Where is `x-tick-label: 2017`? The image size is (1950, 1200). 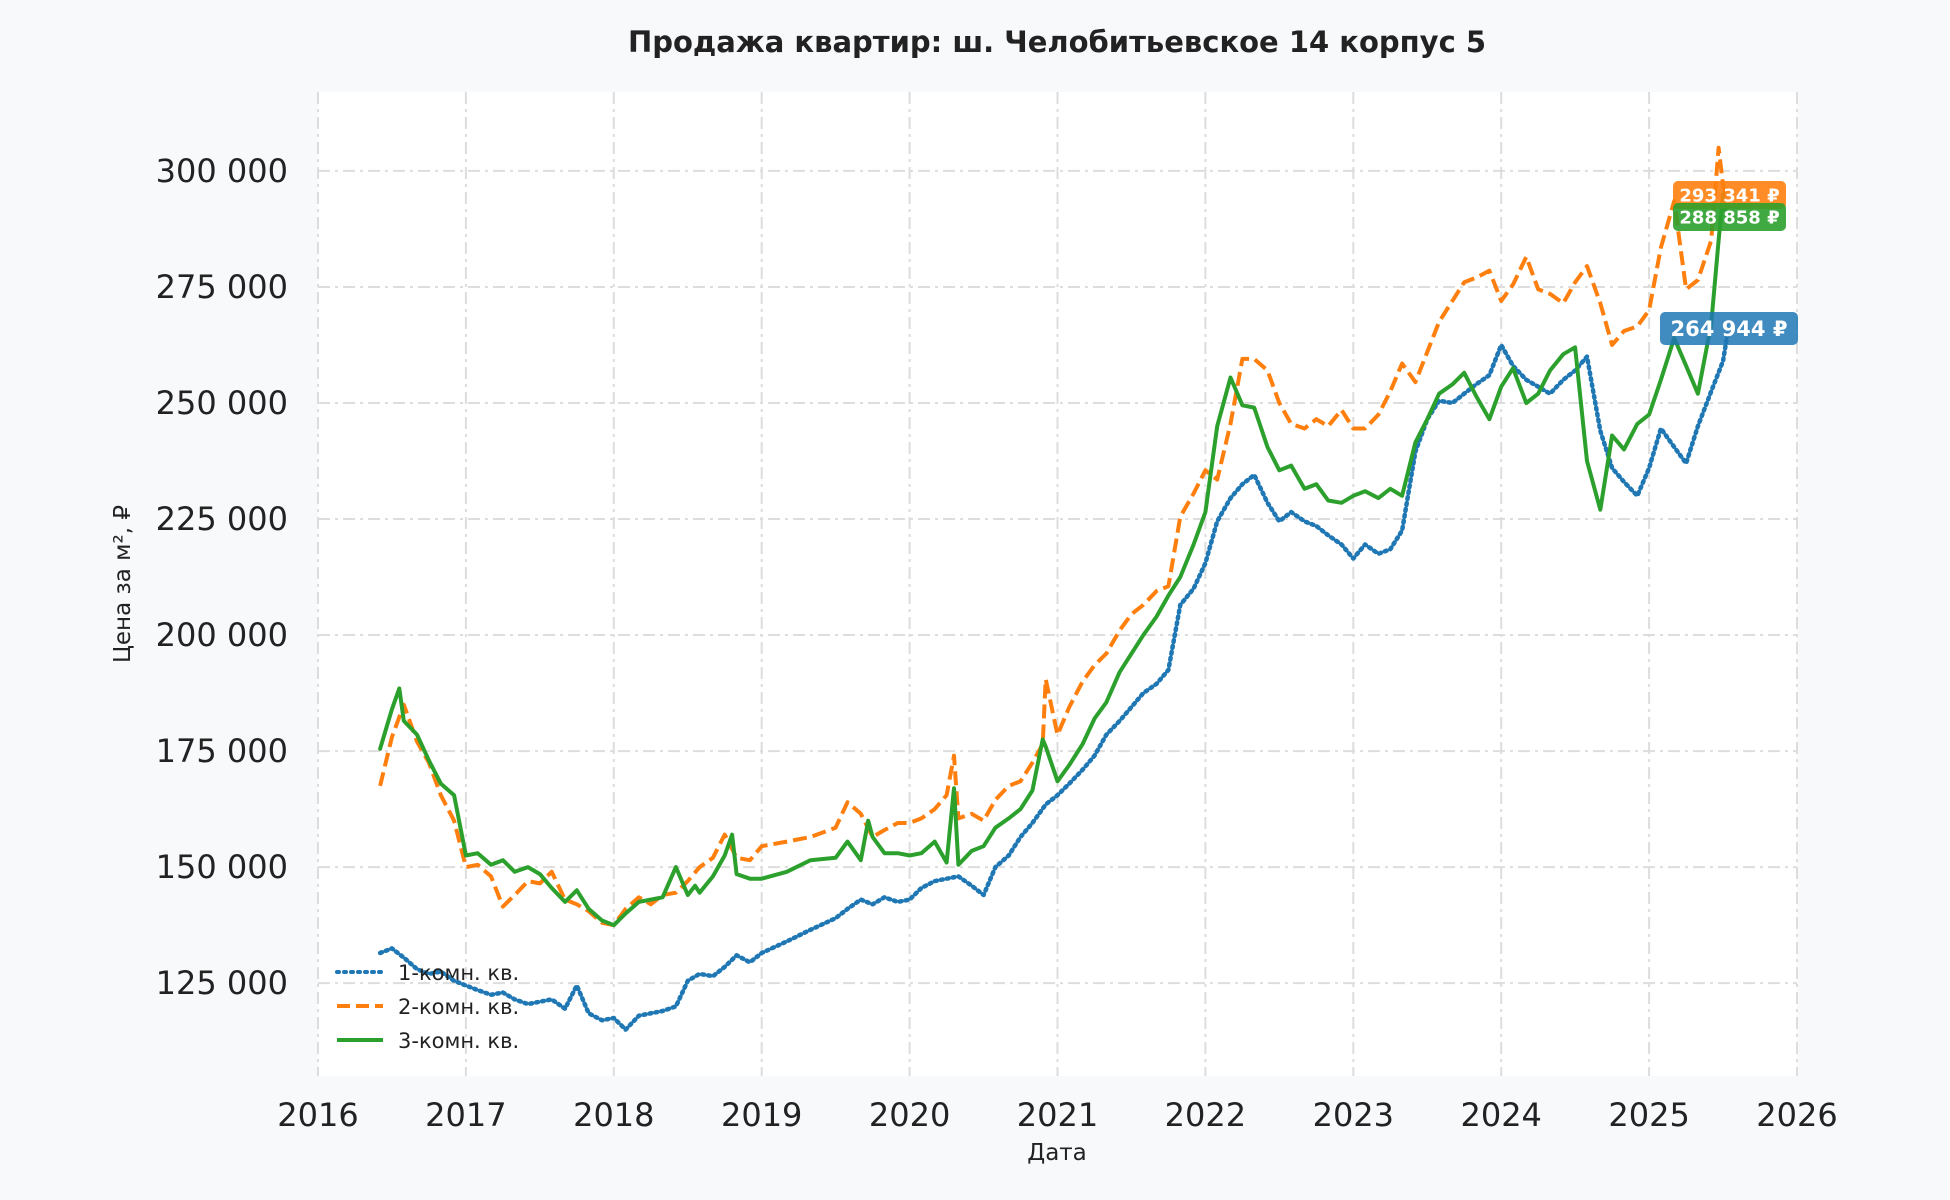 x-tick-label: 2017 is located at coordinates (465, 1115).